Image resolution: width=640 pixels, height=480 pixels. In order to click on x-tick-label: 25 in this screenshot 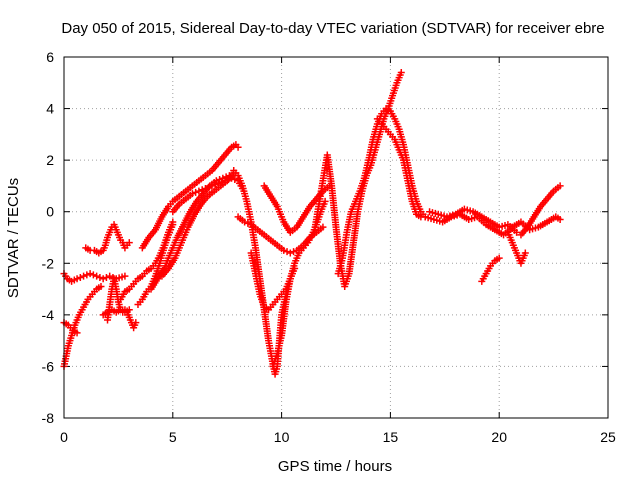, I will do `click(608, 437)`.